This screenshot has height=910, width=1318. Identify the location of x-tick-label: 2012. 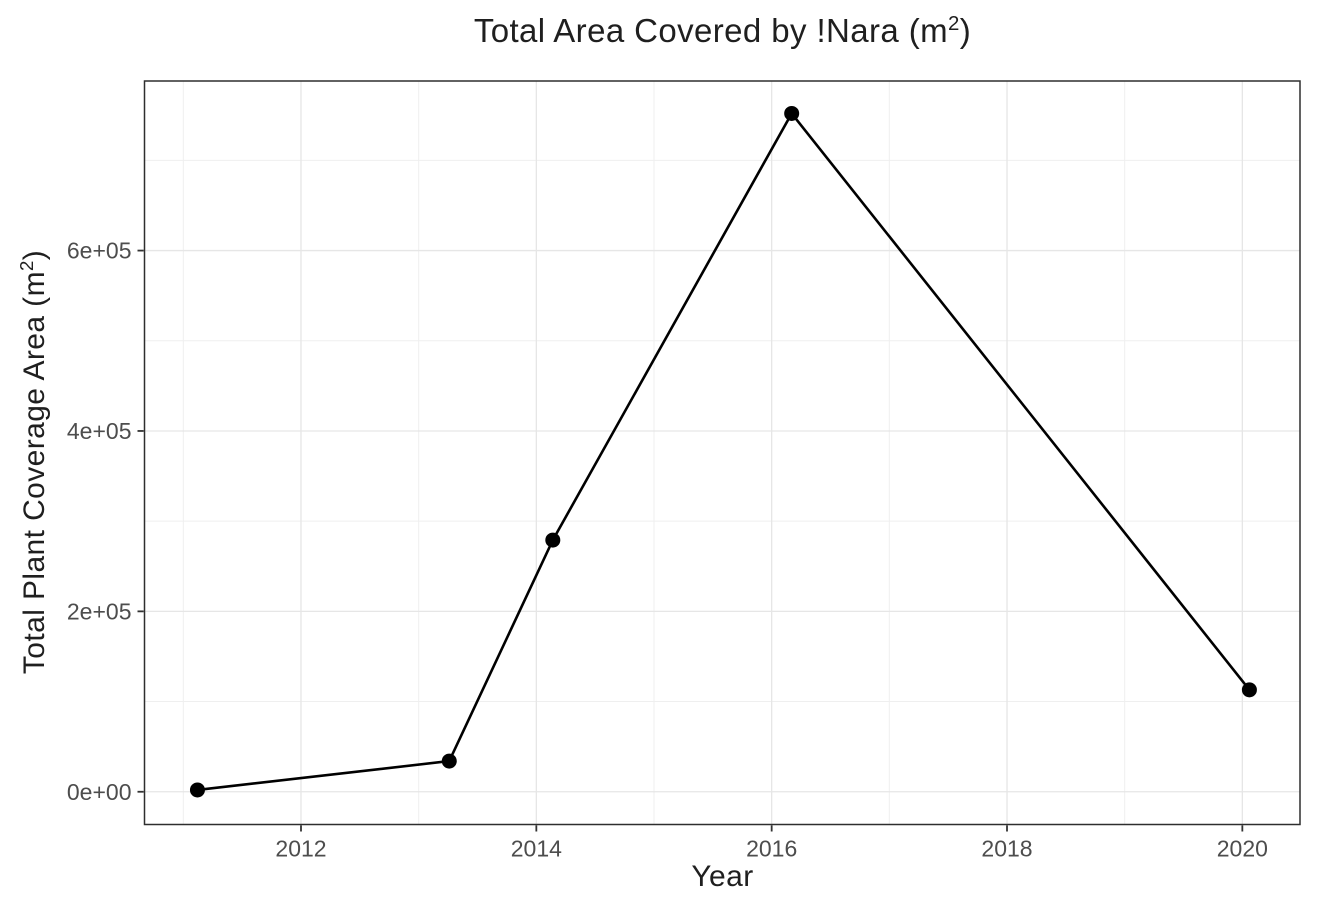
(300, 849).